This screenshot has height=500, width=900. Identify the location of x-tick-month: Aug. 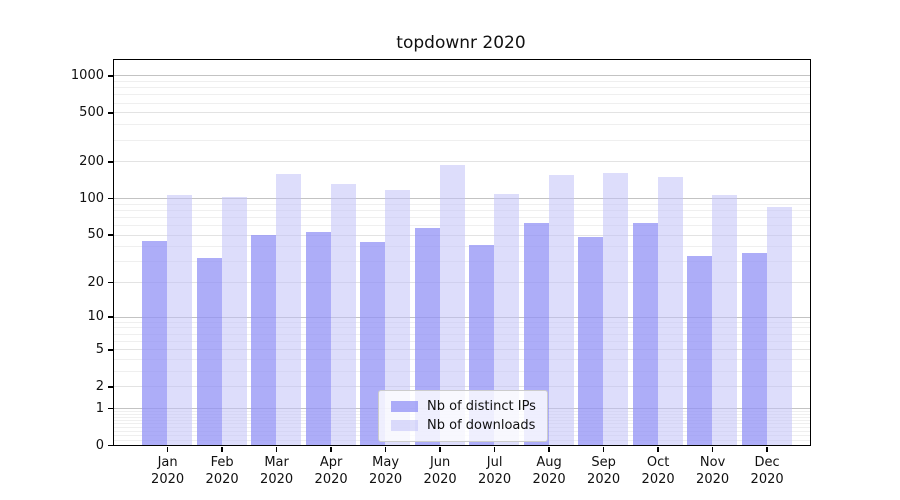
(549, 462).